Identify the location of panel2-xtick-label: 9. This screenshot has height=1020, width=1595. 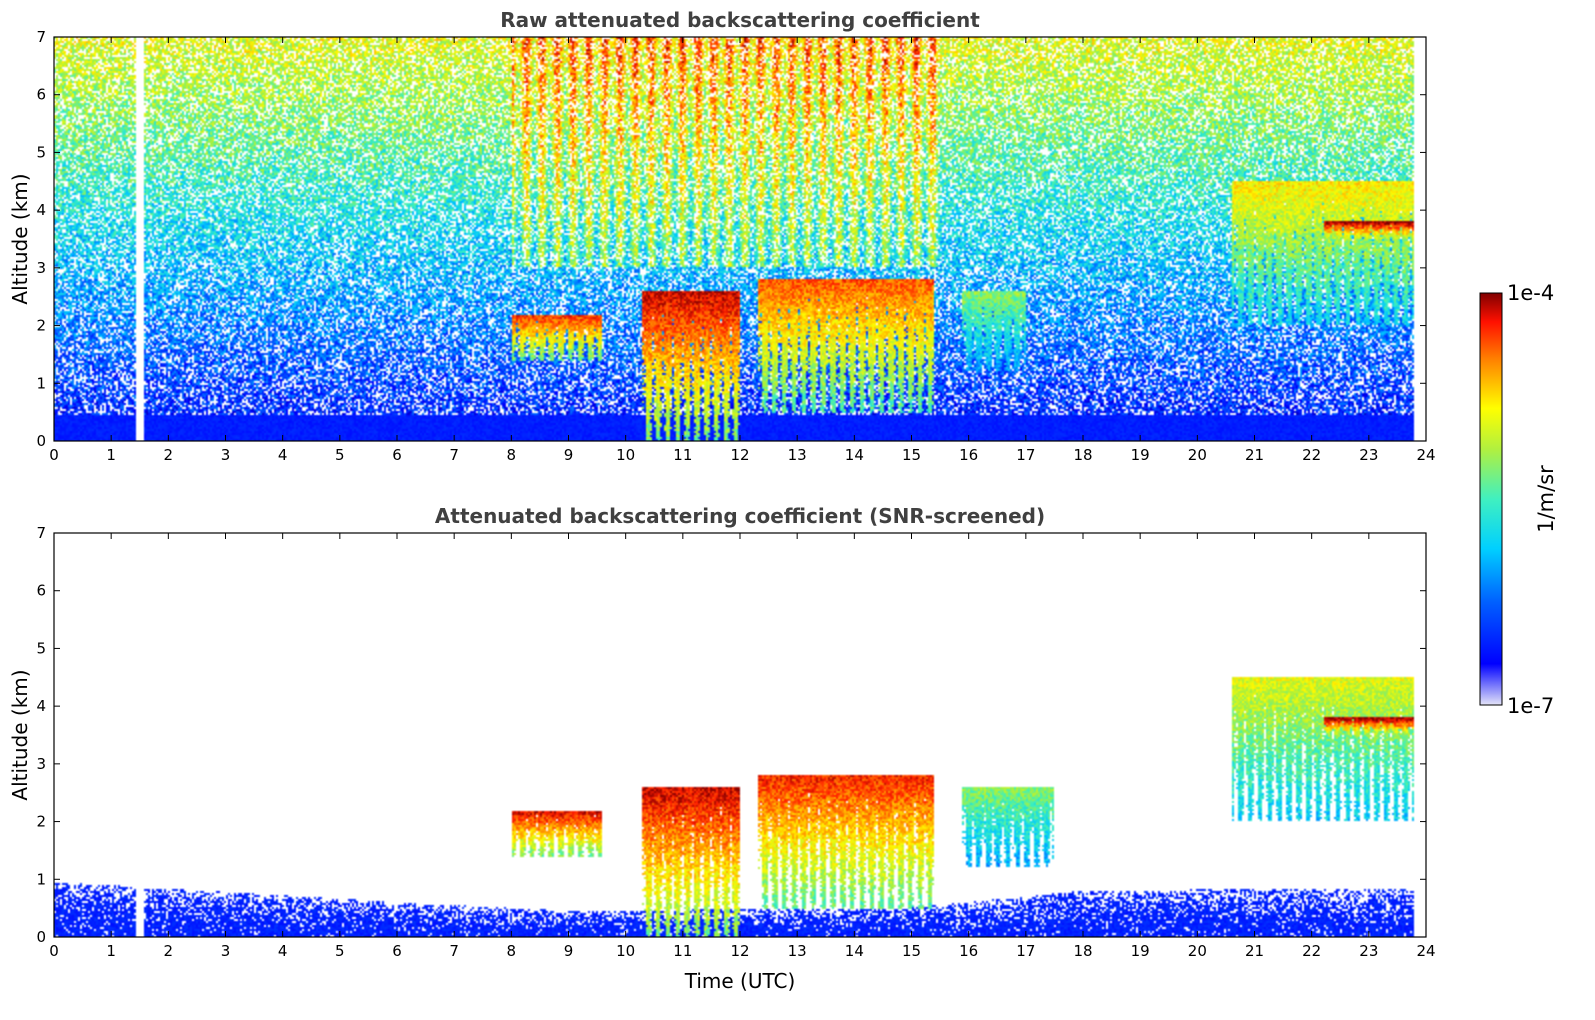
(569, 951).